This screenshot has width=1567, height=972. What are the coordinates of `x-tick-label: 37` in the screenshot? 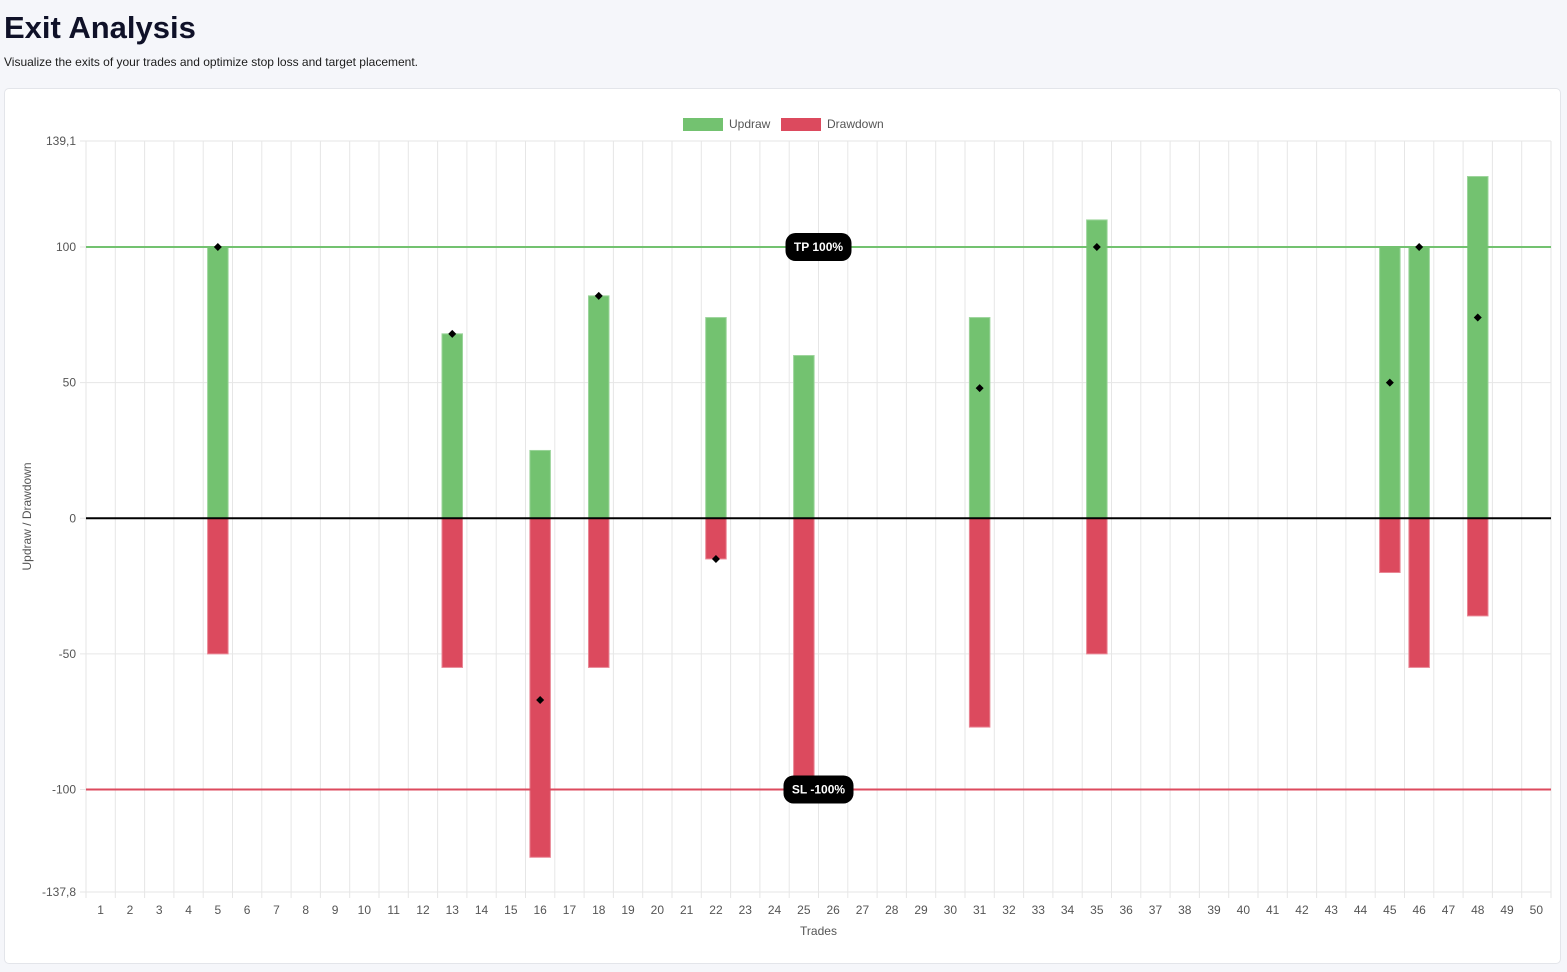 It's located at (1156, 910).